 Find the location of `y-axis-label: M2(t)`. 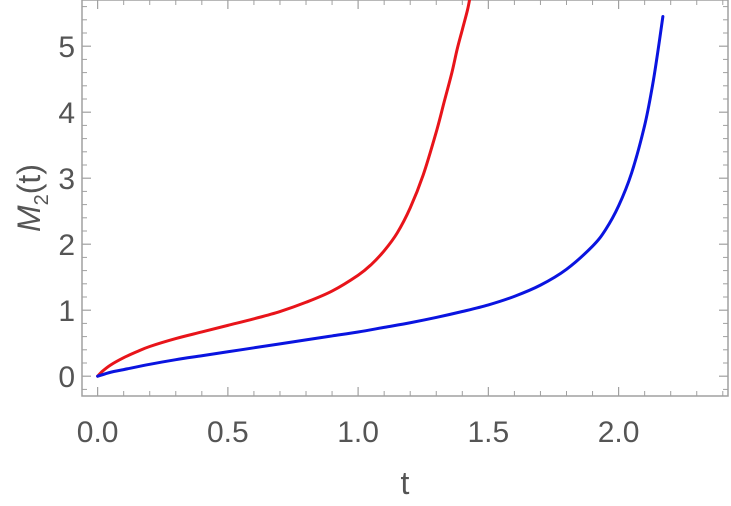

y-axis-label: M2(t) is located at coordinates (32, 198).